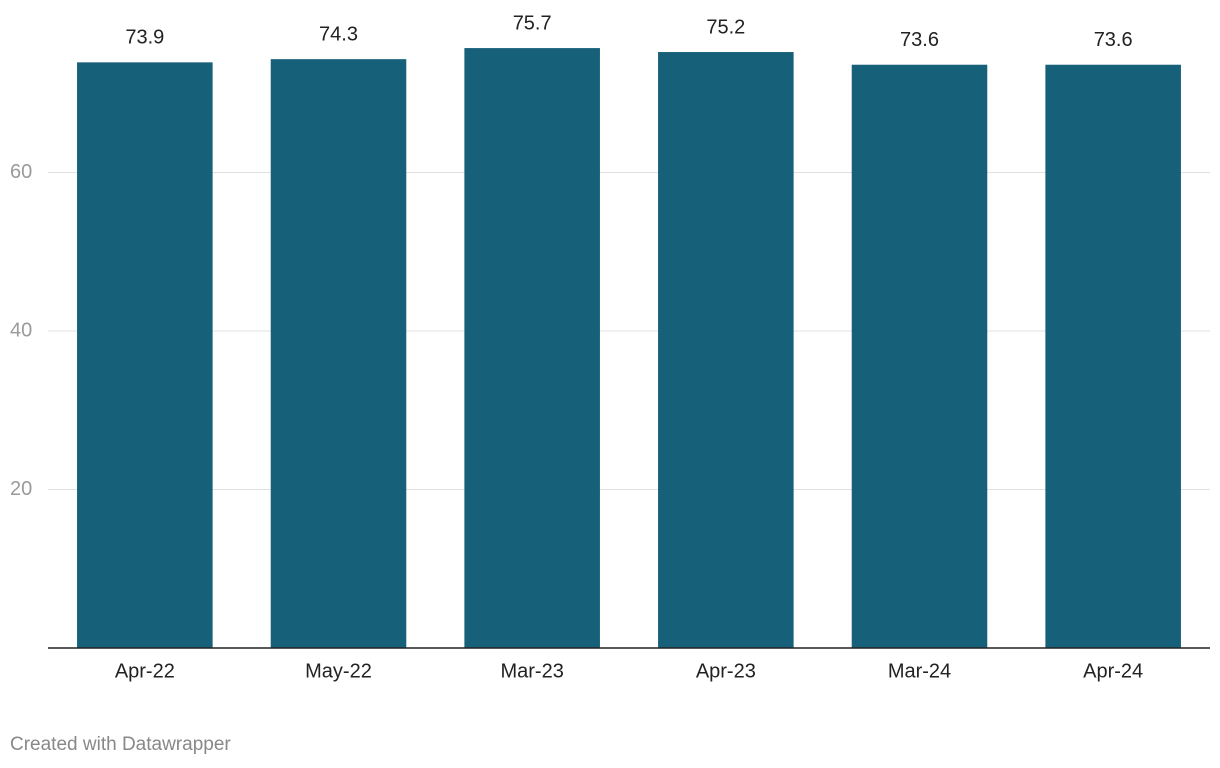 This screenshot has width=1220, height=768. I want to click on footer: Created with Datawrapper, so click(120, 744).